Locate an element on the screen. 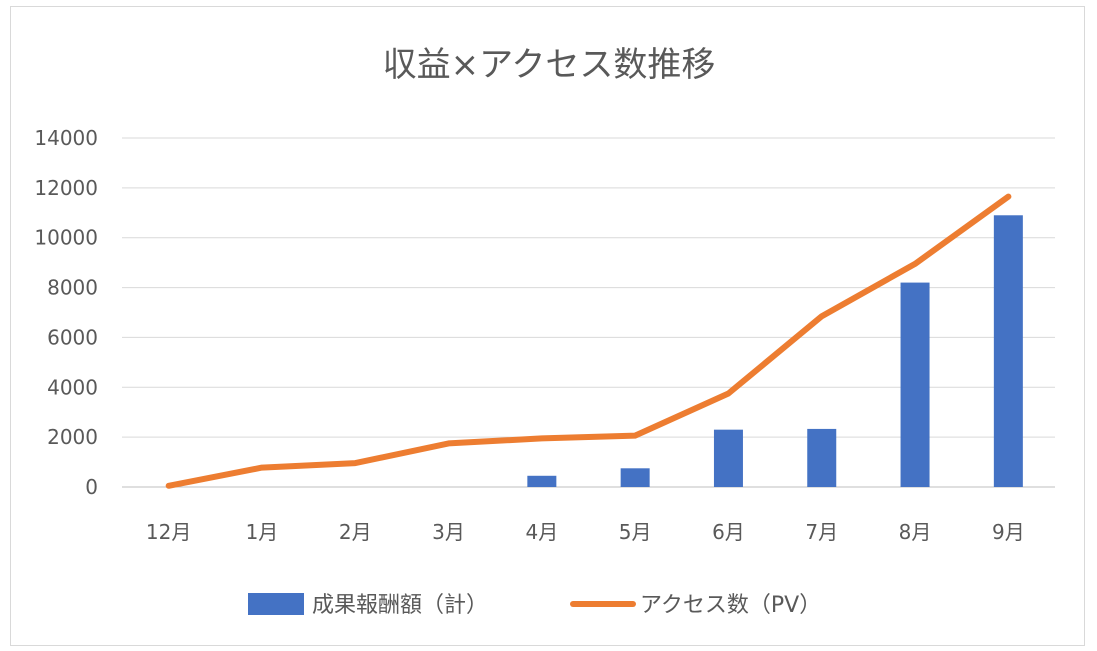 The image size is (1097, 651). x-tick-label: 9月 is located at coordinates (1008, 532).